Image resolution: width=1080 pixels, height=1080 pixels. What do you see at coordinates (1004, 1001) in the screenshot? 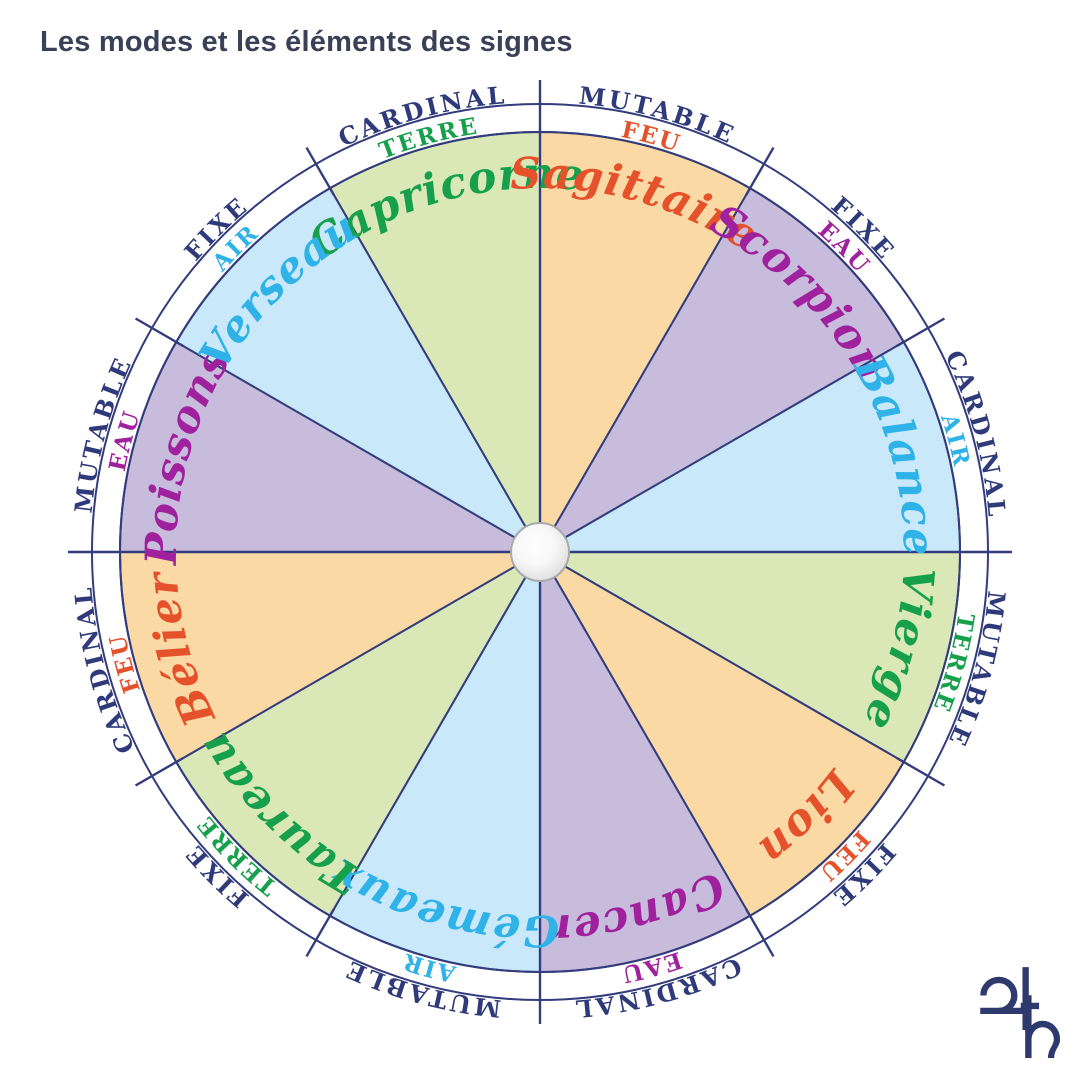
I see `jupiter-icon: ♃` at bounding box center [1004, 1001].